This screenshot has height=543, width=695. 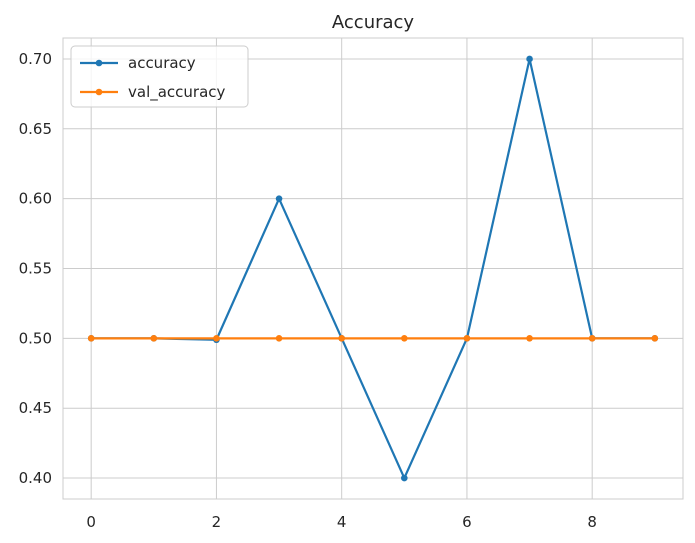 I want to click on legend-label: accuracy, so click(x=162, y=63).